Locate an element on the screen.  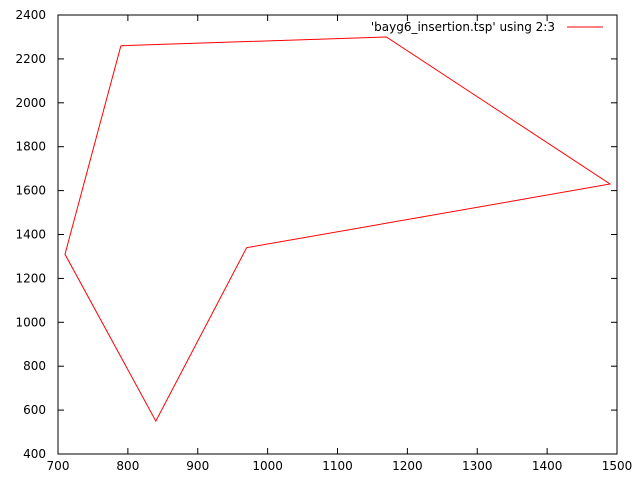
x-tick-label: 900 is located at coordinates (197, 466).